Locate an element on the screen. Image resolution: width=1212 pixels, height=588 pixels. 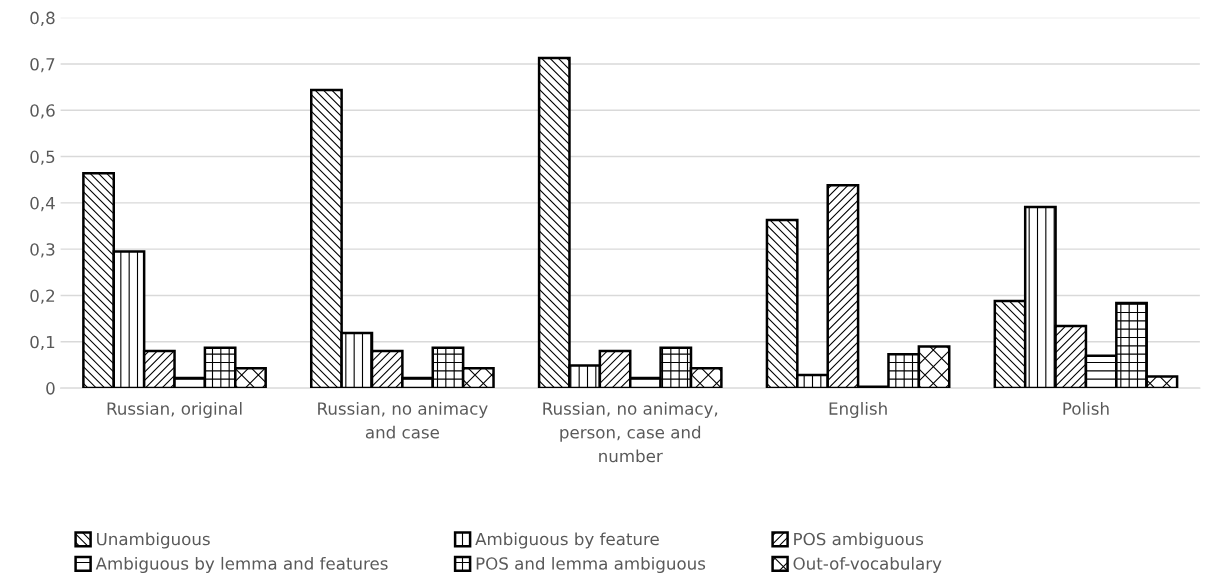
x-tick-label: English is located at coordinates (858, 410).